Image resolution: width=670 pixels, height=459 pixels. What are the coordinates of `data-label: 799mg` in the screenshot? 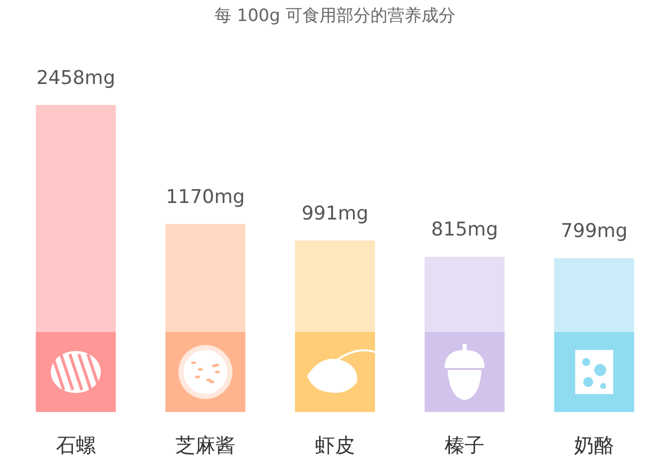 It's located at (594, 231).